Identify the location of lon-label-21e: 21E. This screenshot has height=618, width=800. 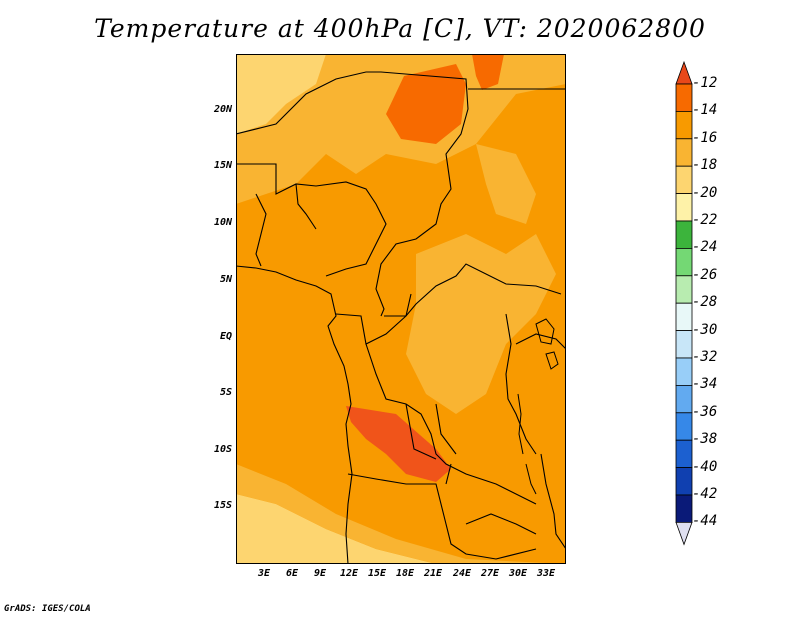
(433, 573).